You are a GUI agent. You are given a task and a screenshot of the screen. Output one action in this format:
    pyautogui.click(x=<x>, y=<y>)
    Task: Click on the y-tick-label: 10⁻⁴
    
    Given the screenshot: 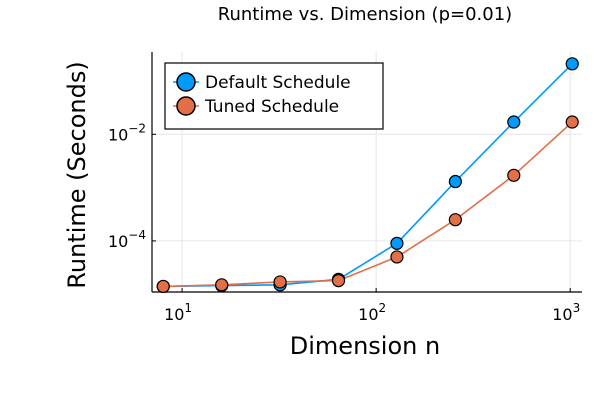 What is the action you would take?
    pyautogui.click(x=127, y=239)
    